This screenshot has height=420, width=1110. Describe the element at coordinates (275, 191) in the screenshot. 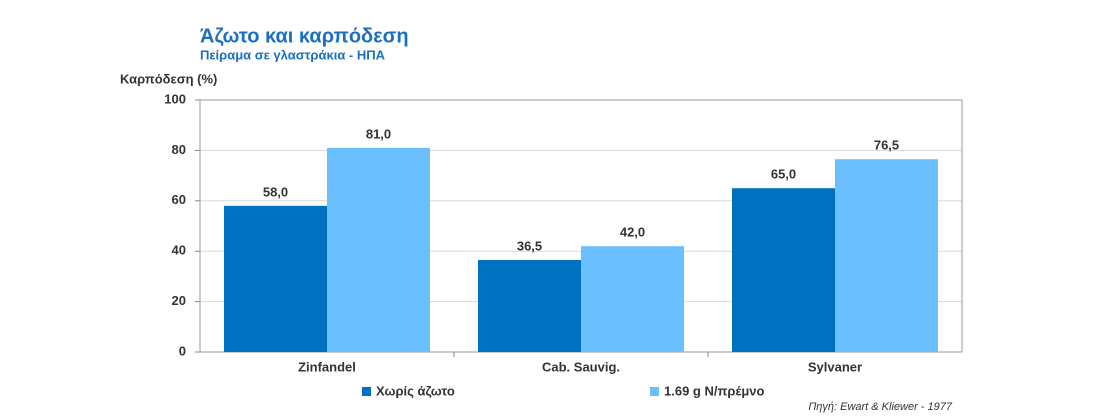

I see `value-label: 58,0` at that location.